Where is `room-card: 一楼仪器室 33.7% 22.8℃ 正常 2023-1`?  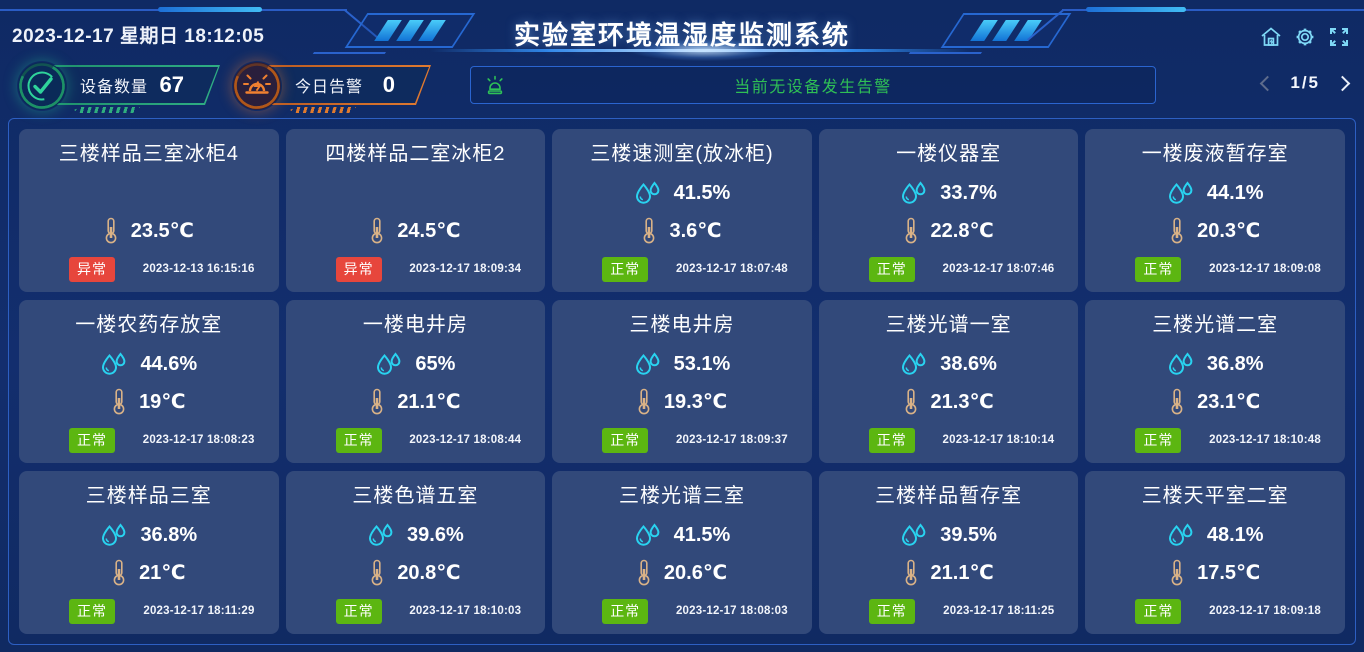 room-card: 一楼仪器室 33.7% 22.8℃ 正常 2023-1 is located at coordinates (948, 210).